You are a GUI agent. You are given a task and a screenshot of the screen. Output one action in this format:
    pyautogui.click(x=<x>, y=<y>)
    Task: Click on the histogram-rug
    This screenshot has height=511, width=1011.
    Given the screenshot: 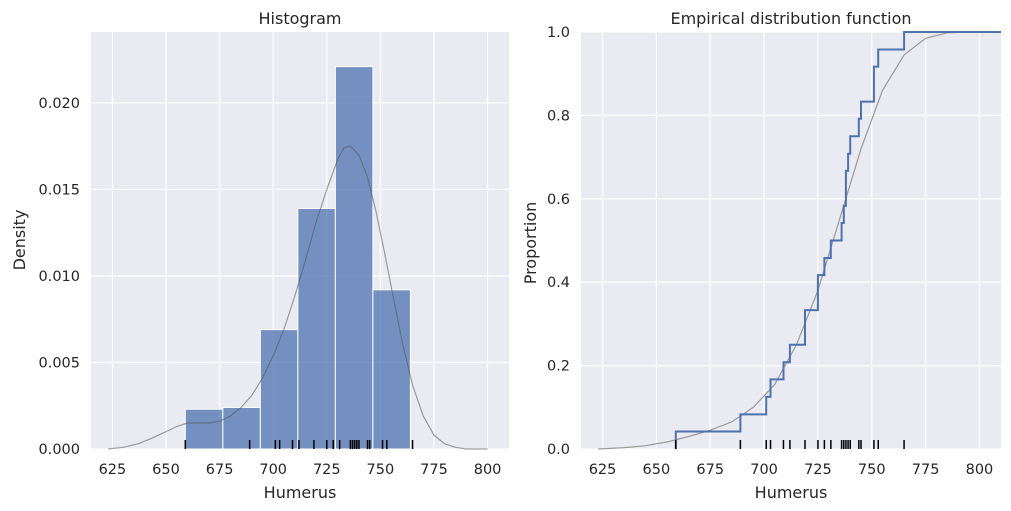 What is the action you would take?
    pyautogui.click(x=299, y=444)
    